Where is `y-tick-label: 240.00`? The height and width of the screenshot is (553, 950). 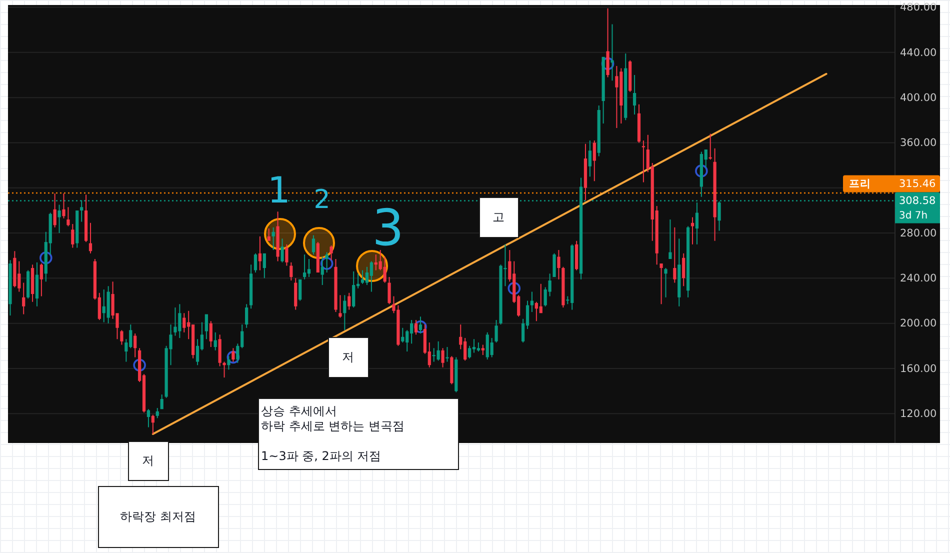
y-tick-label: 240.00 is located at coordinates (918, 278).